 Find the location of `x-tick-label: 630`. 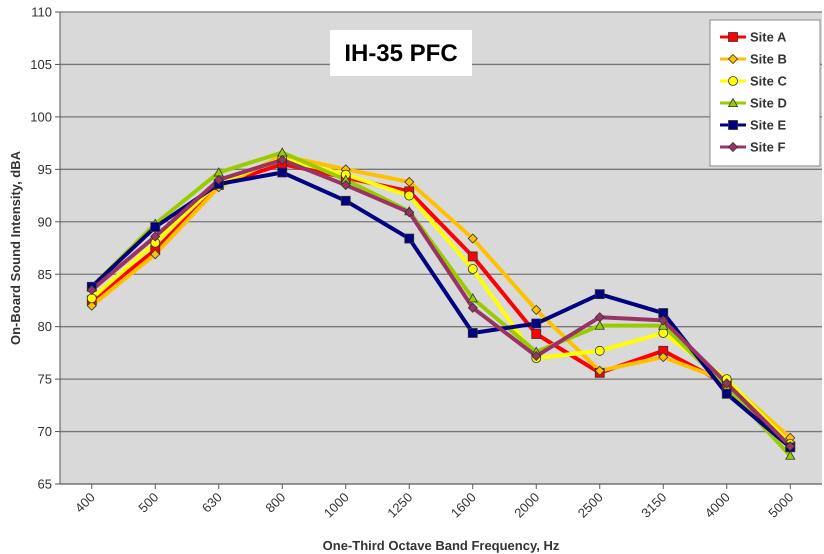

x-tick-label: 630 is located at coordinates (211, 503).